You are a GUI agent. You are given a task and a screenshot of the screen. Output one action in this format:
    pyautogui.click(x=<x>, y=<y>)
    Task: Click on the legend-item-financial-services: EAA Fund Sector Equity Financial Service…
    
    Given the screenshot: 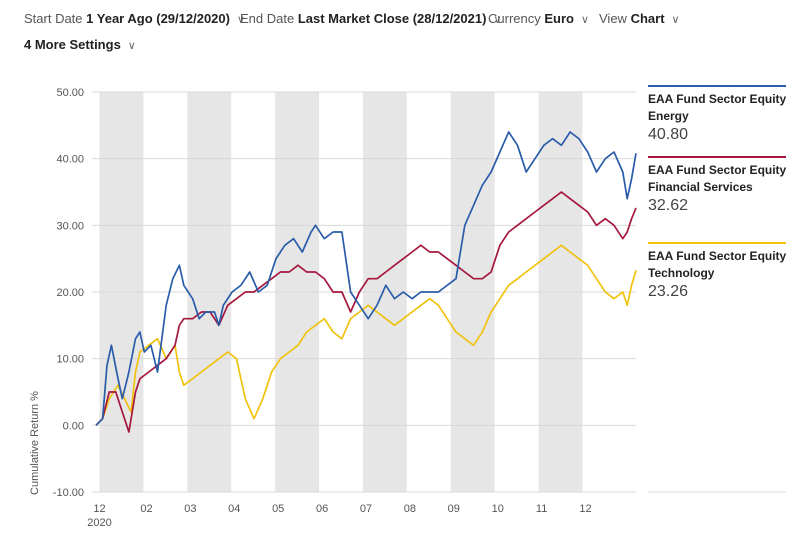 What is the action you would take?
    pyautogui.click(x=718, y=185)
    